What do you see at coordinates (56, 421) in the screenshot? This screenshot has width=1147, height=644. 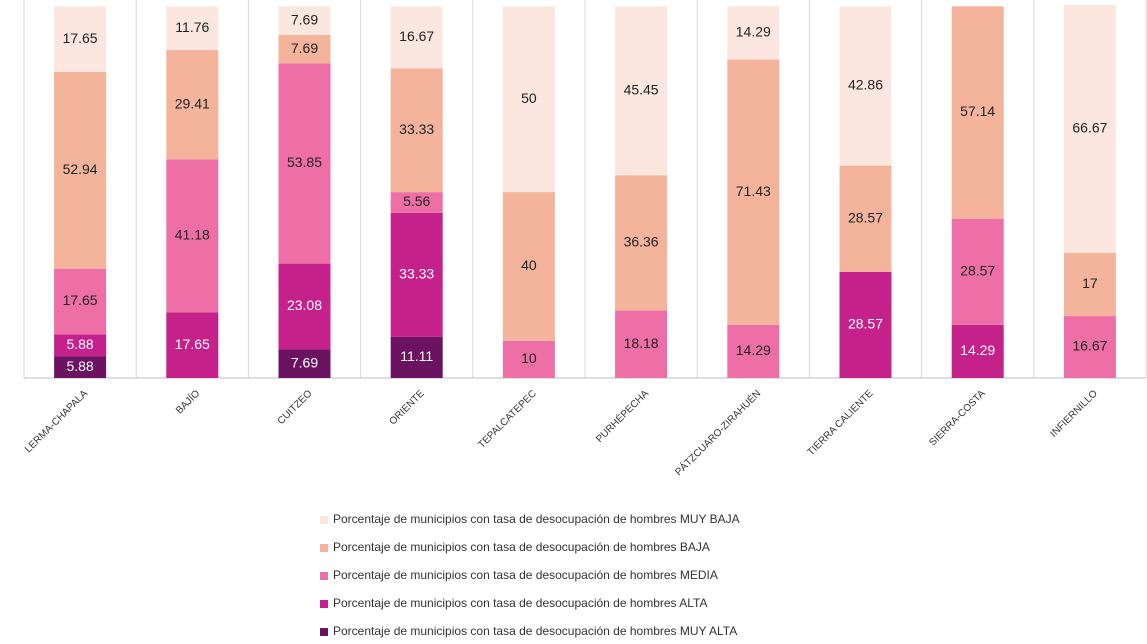 I see `x-tick-label: LERMA-CHAPALA` at bounding box center [56, 421].